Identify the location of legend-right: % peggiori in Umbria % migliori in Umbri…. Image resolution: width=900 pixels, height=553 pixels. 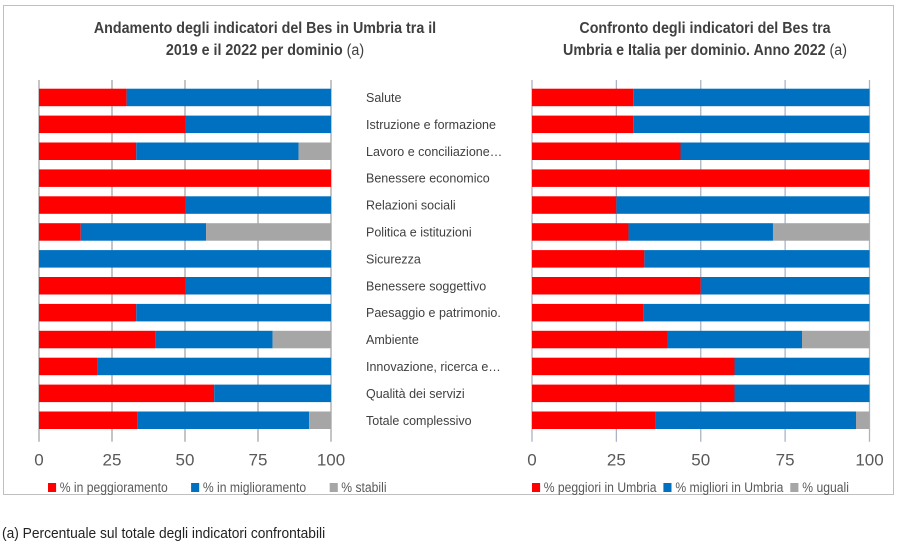
(694, 487).